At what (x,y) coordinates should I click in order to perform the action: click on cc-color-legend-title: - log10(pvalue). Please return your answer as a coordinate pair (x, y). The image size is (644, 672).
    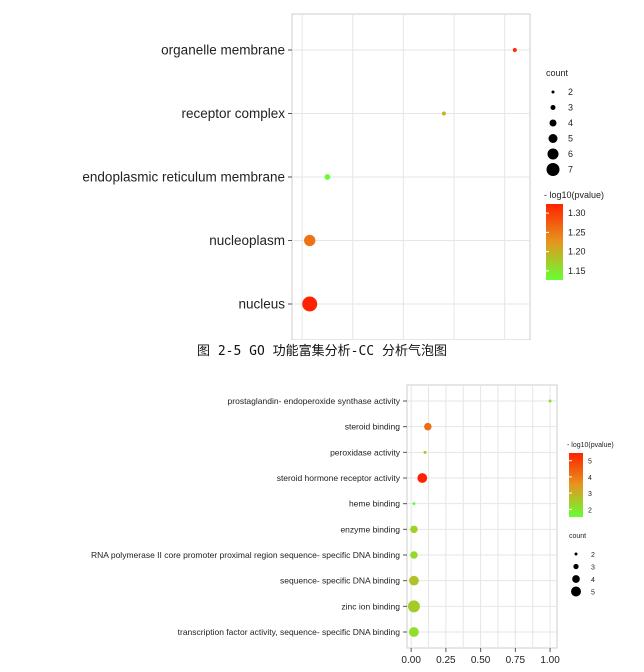
    Looking at the image, I should click on (574, 195).